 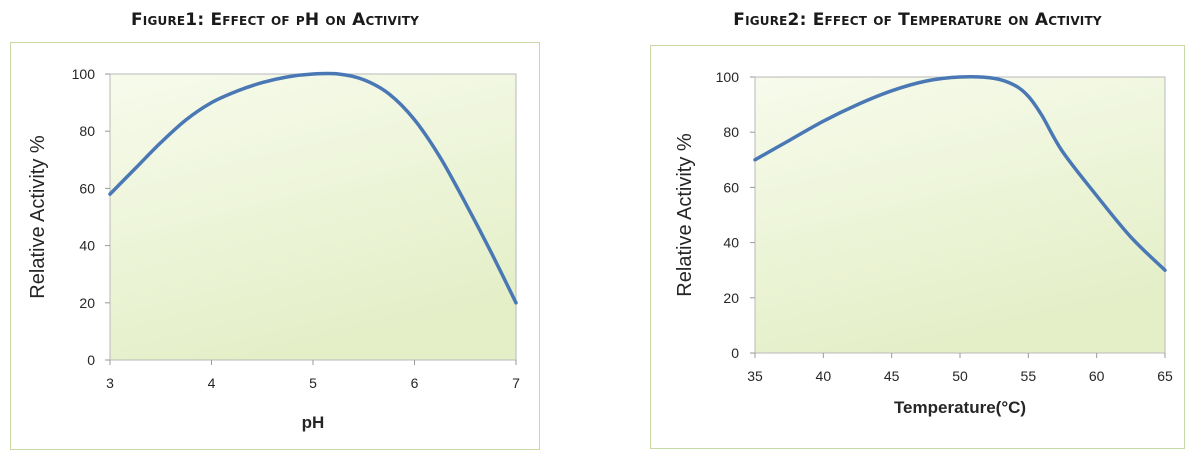 What do you see at coordinates (1097, 376) in the screenshot?
I see `figure2-x-tick-label: 60` at bounding box center [1097, 376].